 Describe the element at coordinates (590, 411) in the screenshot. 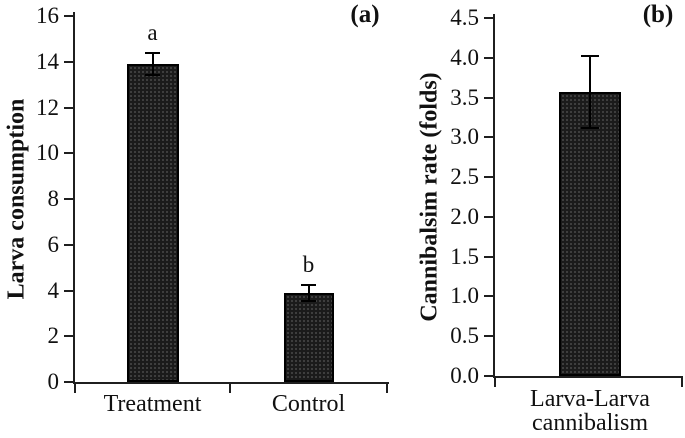

I see `x-category-label: Larva-Larva cannibalism` at that location.